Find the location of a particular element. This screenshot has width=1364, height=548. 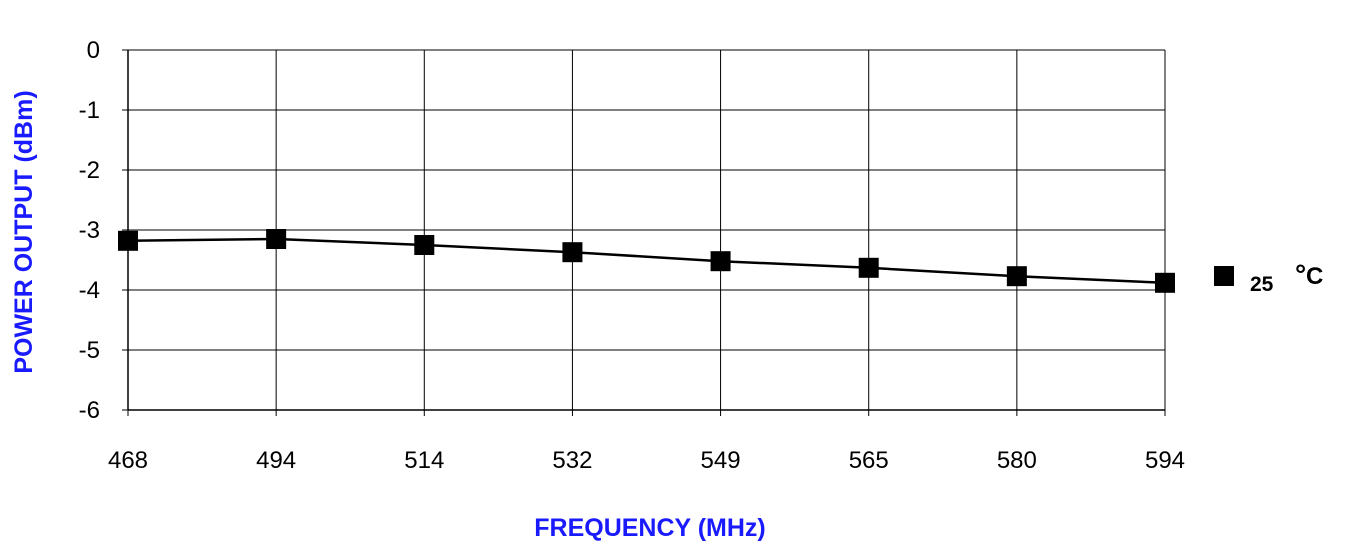

legend-value: 25 is located at coordinates (1262, 284).